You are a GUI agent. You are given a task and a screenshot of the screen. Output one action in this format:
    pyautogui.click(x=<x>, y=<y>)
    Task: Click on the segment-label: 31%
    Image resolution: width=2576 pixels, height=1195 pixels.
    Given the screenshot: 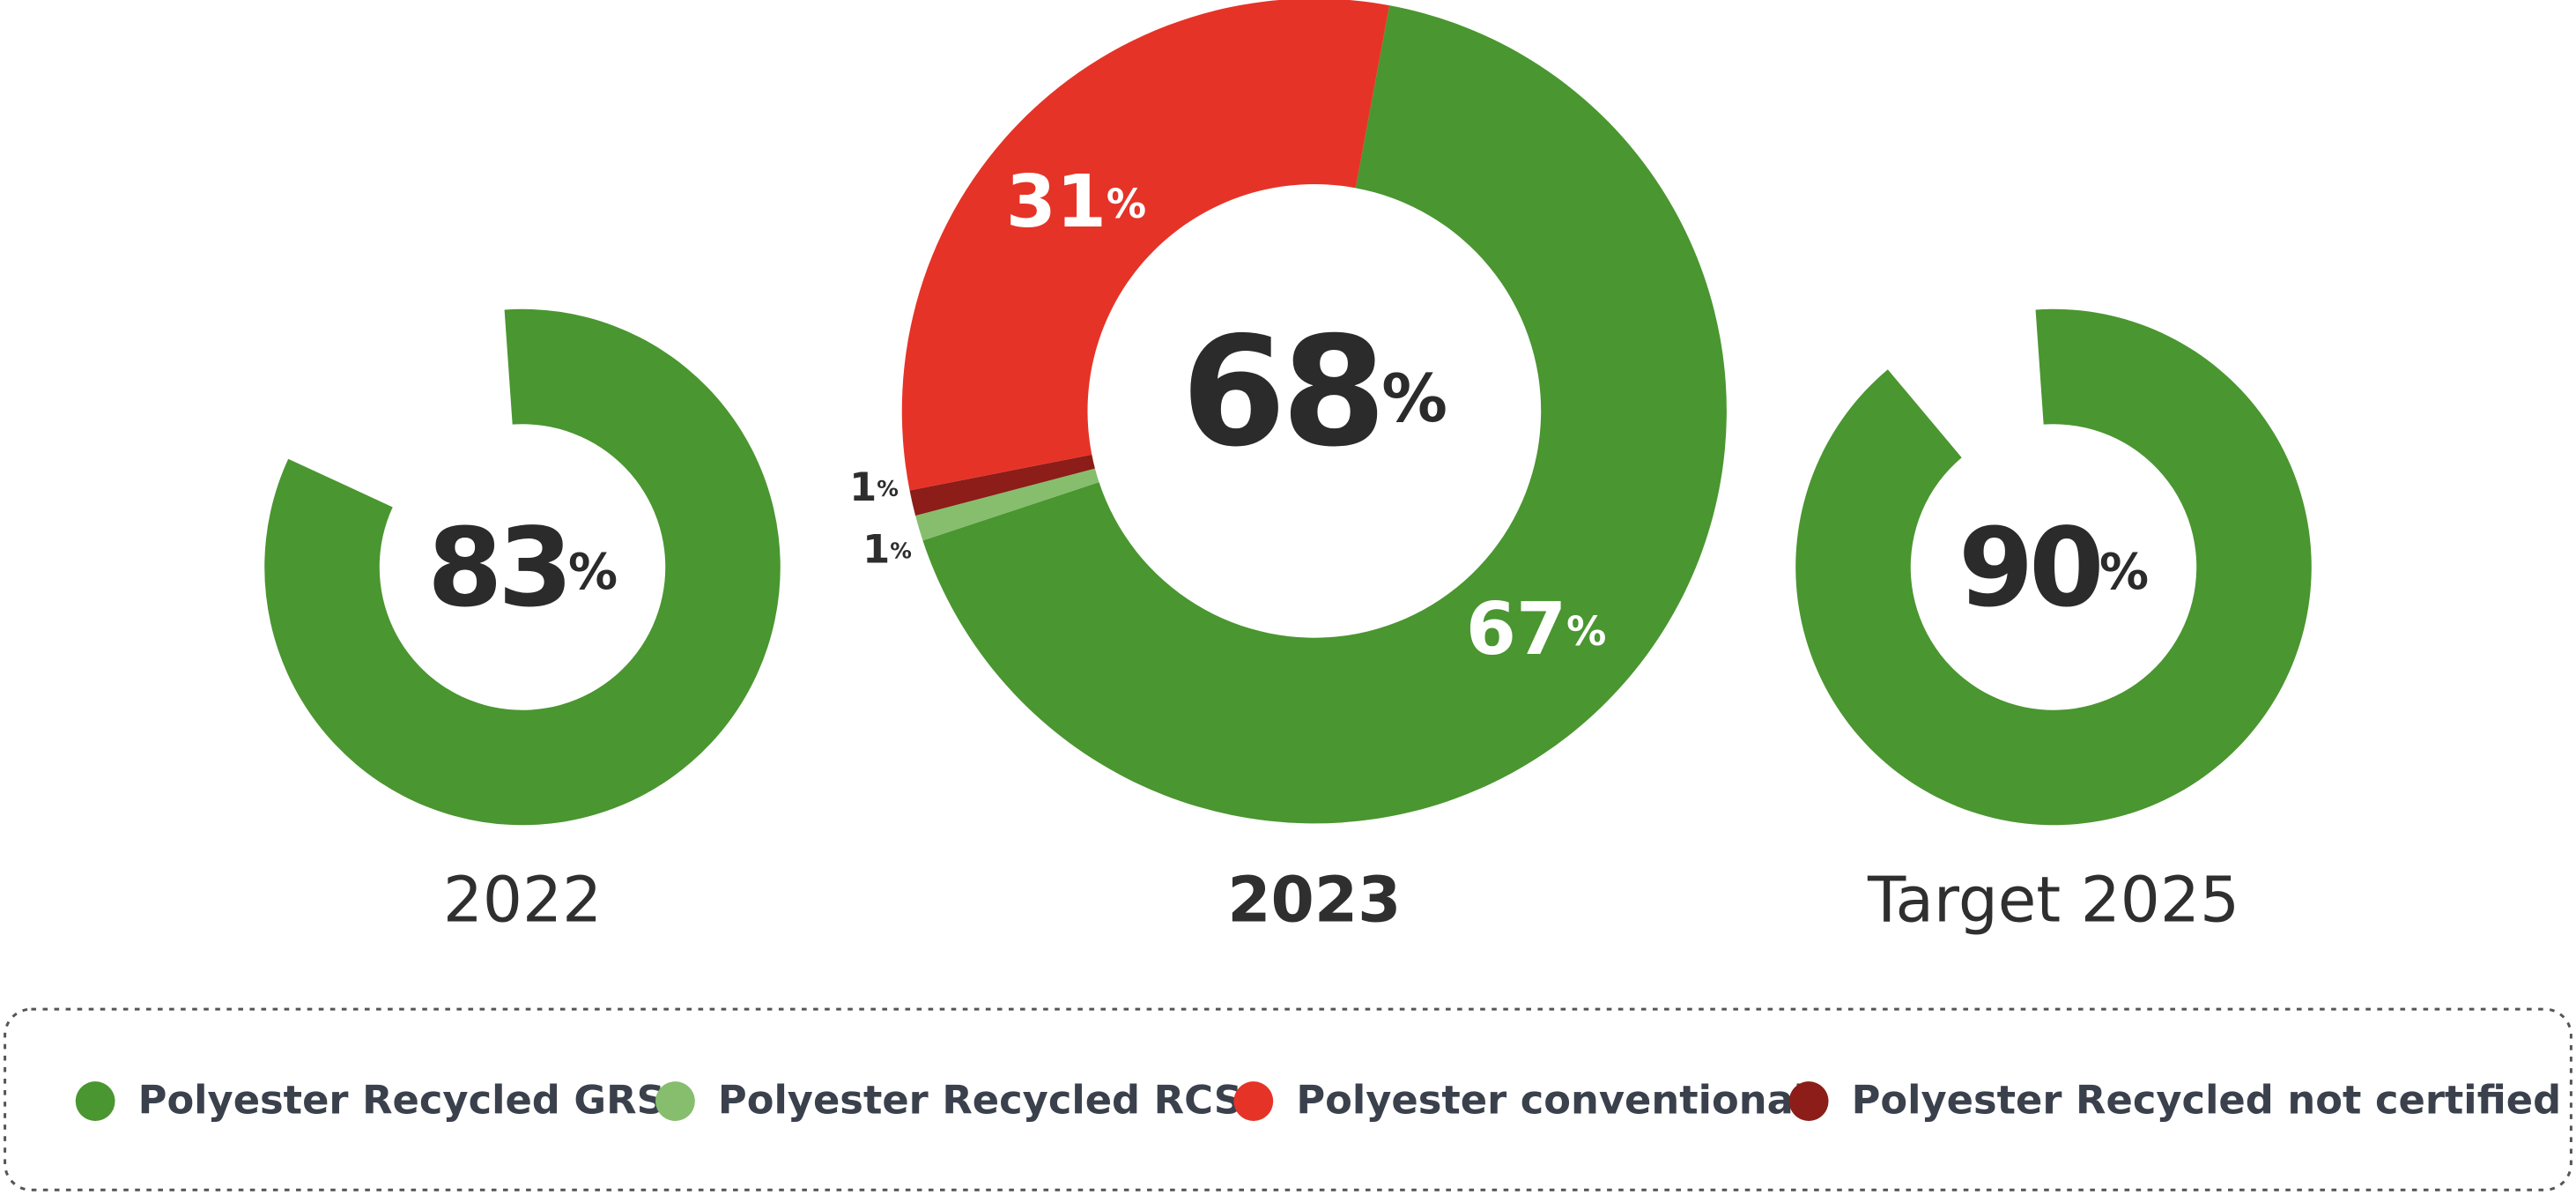 What is the action you would take?
    pyautogui.click(x=1076, y=203)
    